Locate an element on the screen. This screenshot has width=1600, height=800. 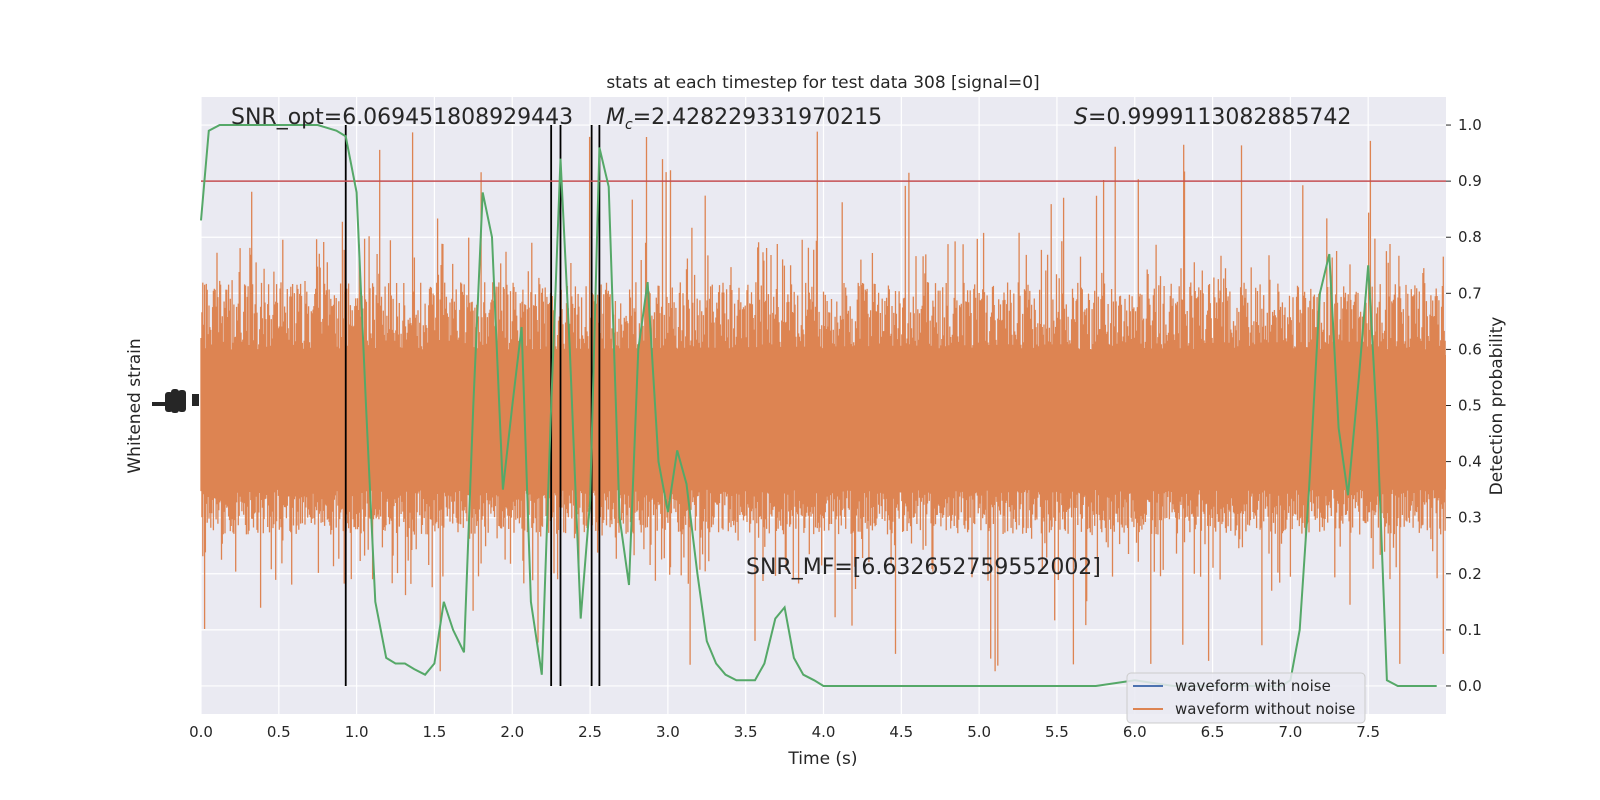
x-tick-label: 7.0 is located at coordinates (1290, 732).